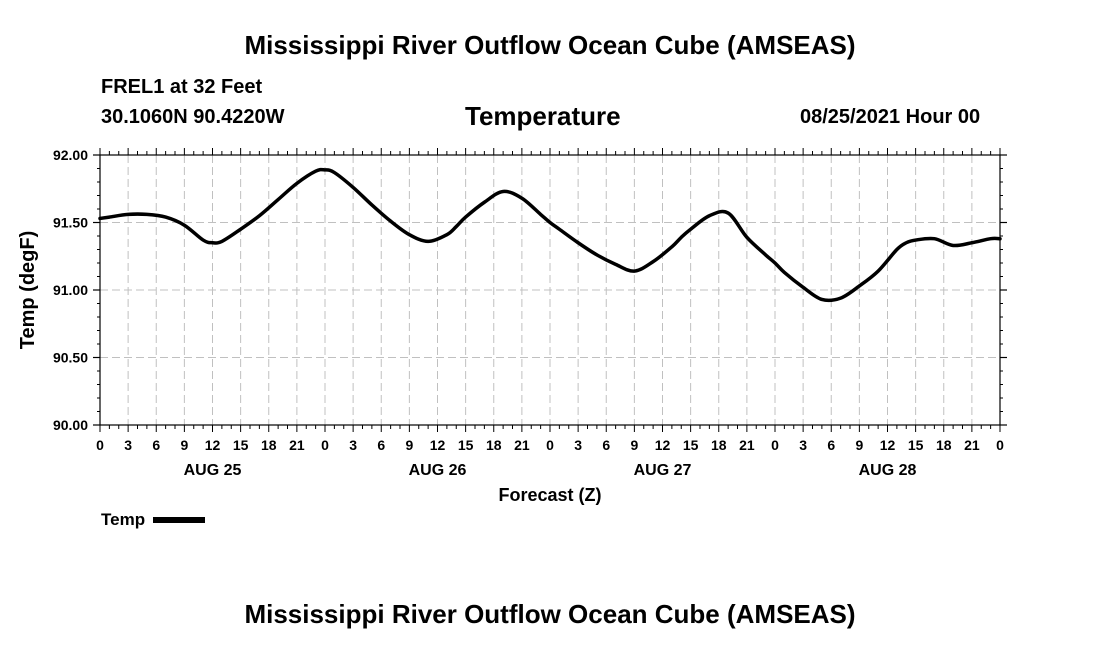 The width and height of the screenshot is (1100, 650). Describe the element at coordinates (123, 519) in the screenshot. I see `legend-label: Temp` at that location.